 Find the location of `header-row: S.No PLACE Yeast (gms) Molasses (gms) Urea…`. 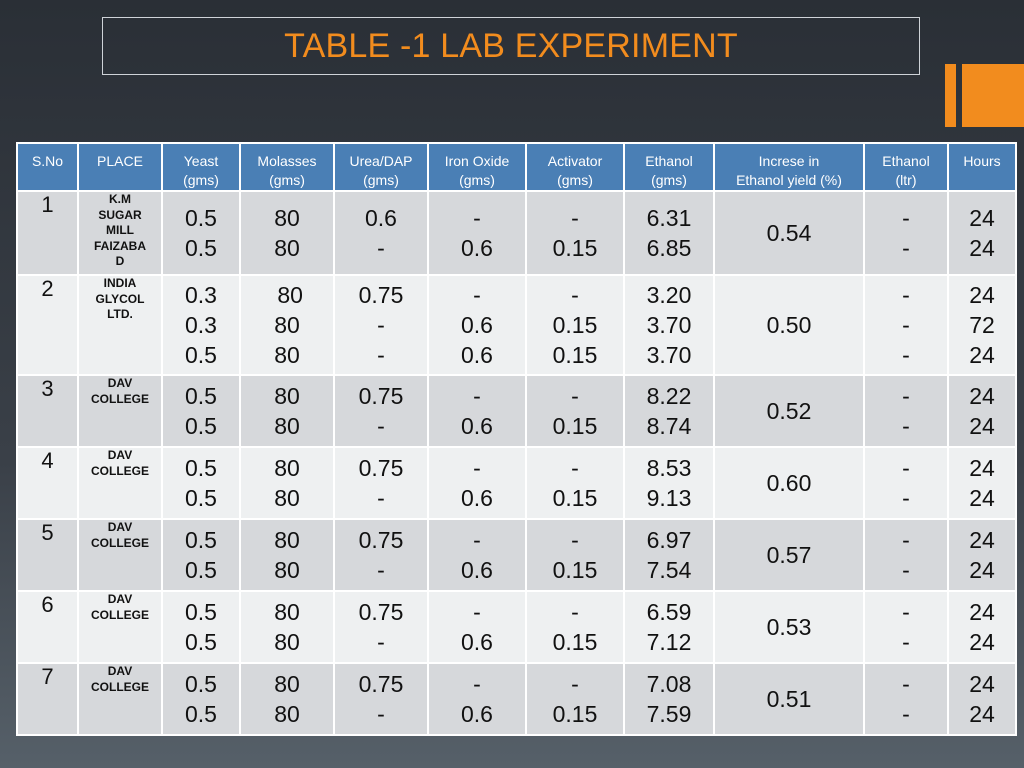

header-row: S.No PLACE Yeast (gms) Molasses (gms) Urea… is located at coordinates (516, 167).